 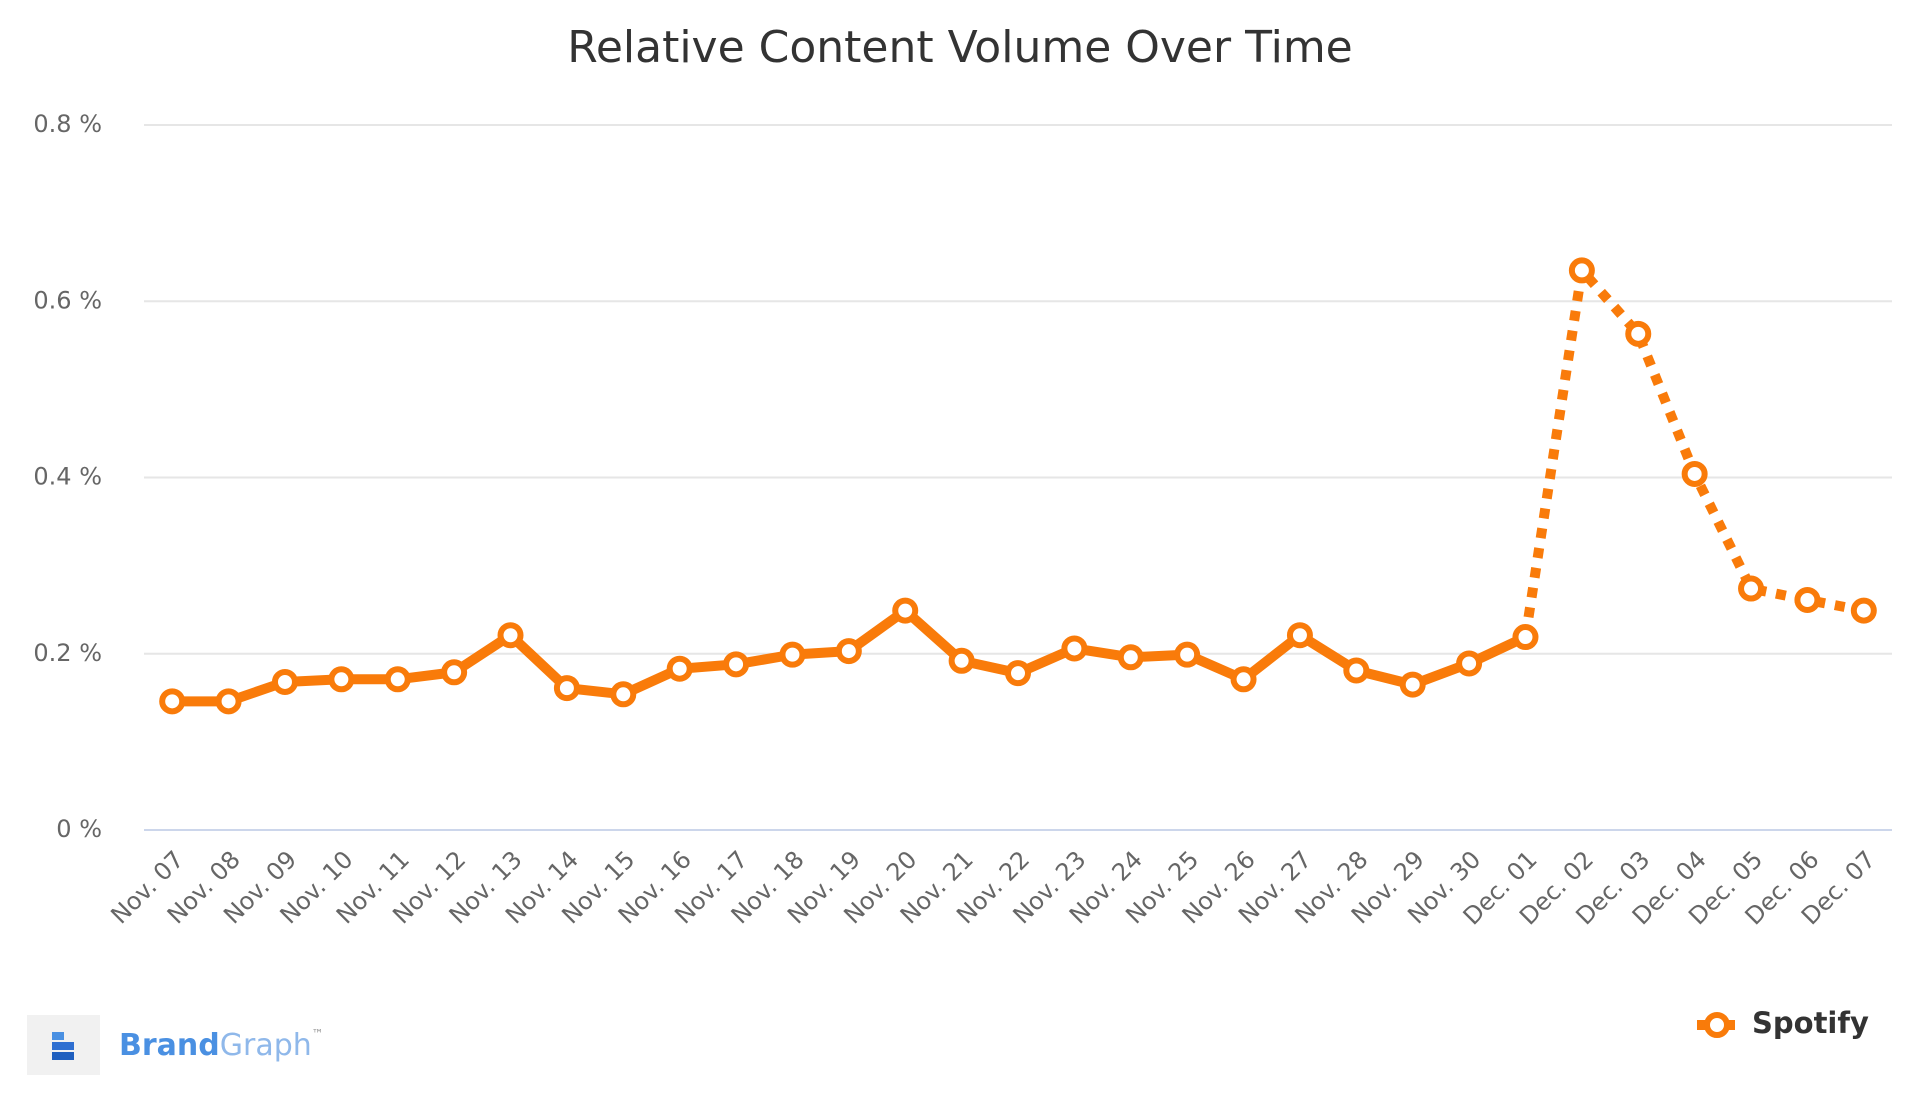 I want to click on logo-graph: Graph, so click(x=266, y=1045).